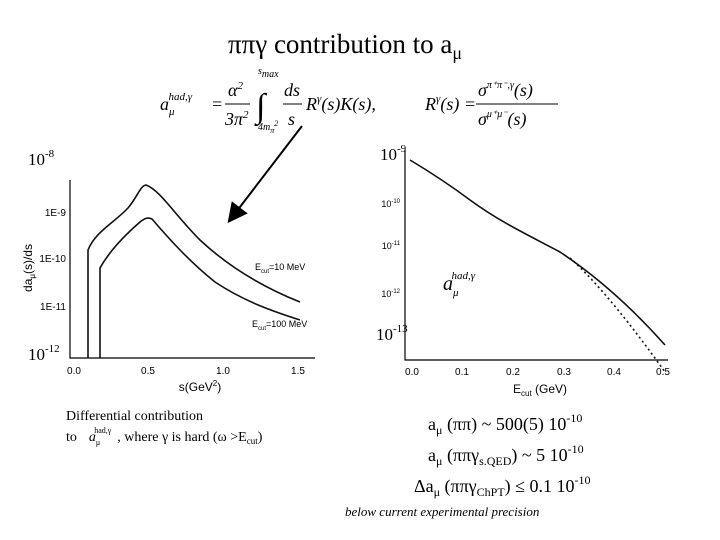 The height and width of the screenshot is (540, 720). Describe the element at coordinates (56, 213) in the screenshot. I see `text: 1E-9` at that location.